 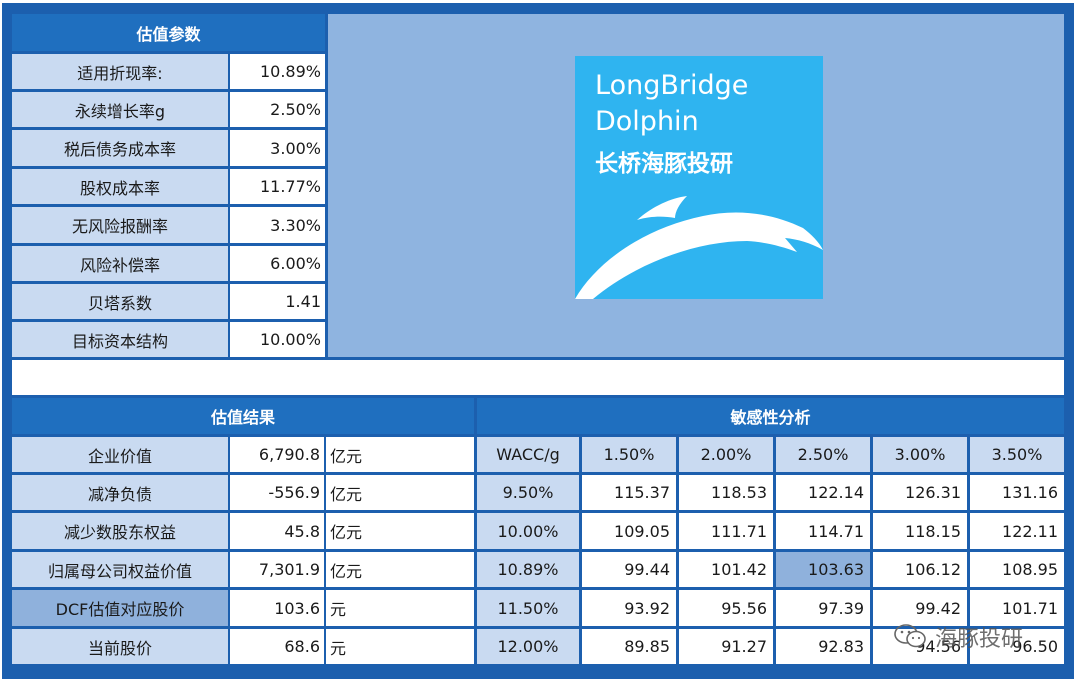 I want to click on watermark-text: 海豚投研, so click(x=979, y=639).